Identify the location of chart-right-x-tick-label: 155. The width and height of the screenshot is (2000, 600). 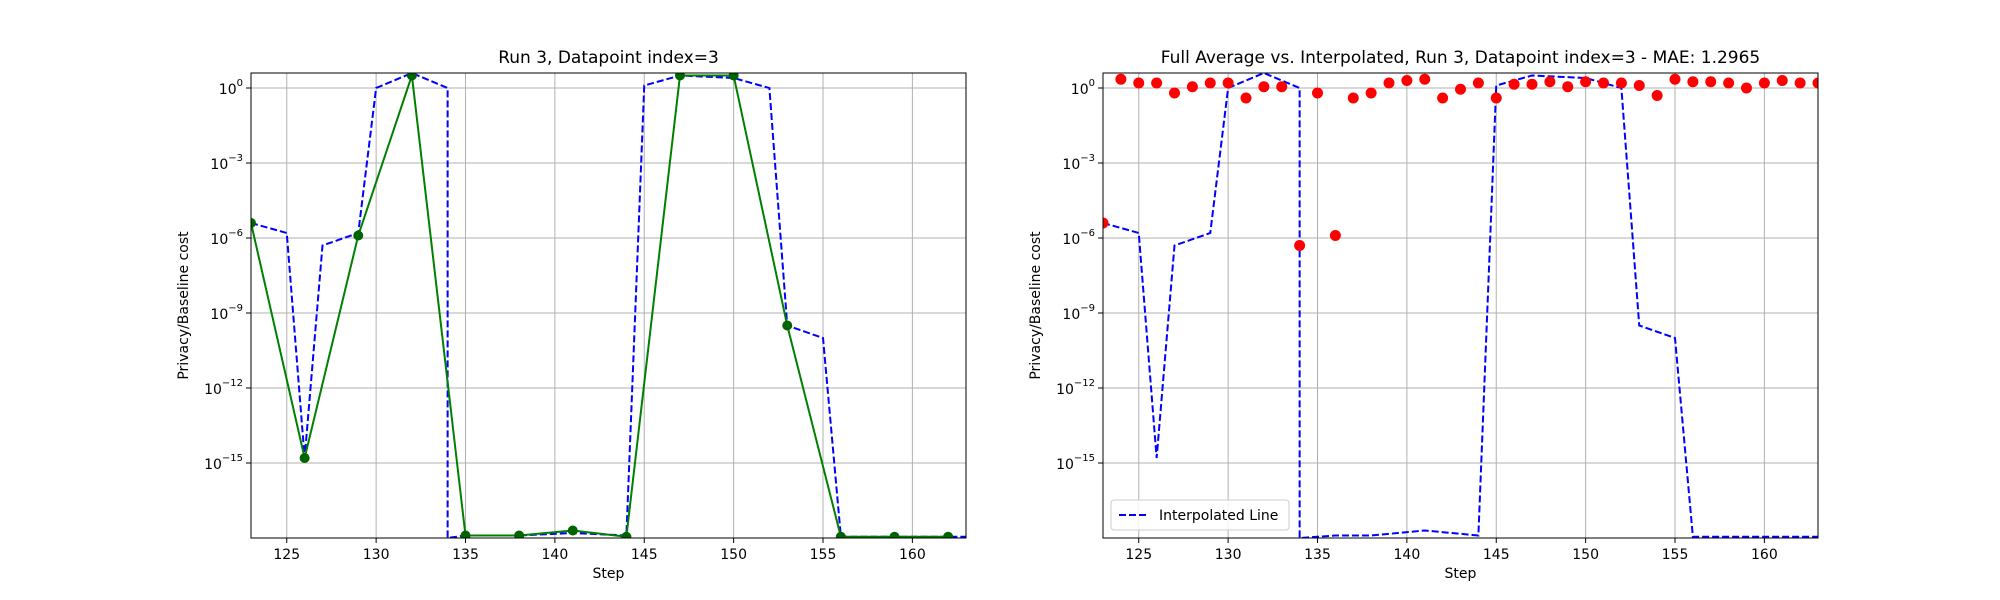
(1675, 555).